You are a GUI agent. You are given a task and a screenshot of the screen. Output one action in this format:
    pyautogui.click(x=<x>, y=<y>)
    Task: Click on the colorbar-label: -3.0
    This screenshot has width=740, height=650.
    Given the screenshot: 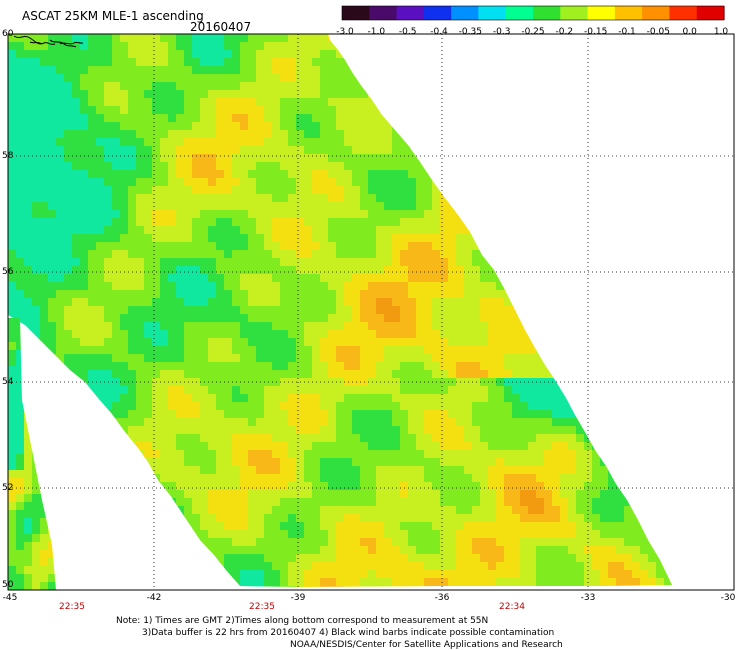 What is the action you would take?
    pyautogui.click(x=345, y=32)
    